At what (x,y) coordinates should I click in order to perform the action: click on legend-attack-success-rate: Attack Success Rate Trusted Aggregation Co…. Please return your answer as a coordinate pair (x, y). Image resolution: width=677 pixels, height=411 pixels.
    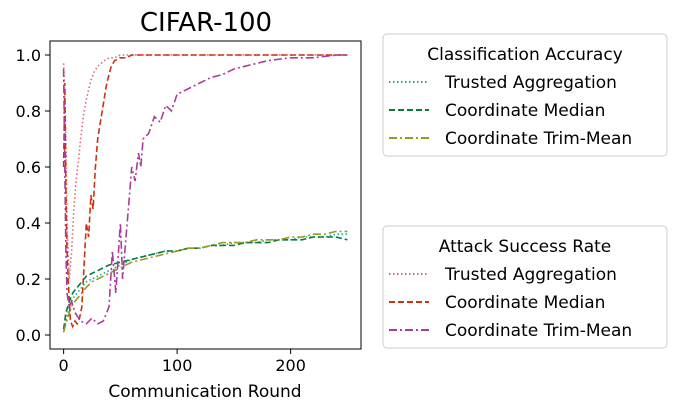
    Looking at the image, I should click on (525, 287).